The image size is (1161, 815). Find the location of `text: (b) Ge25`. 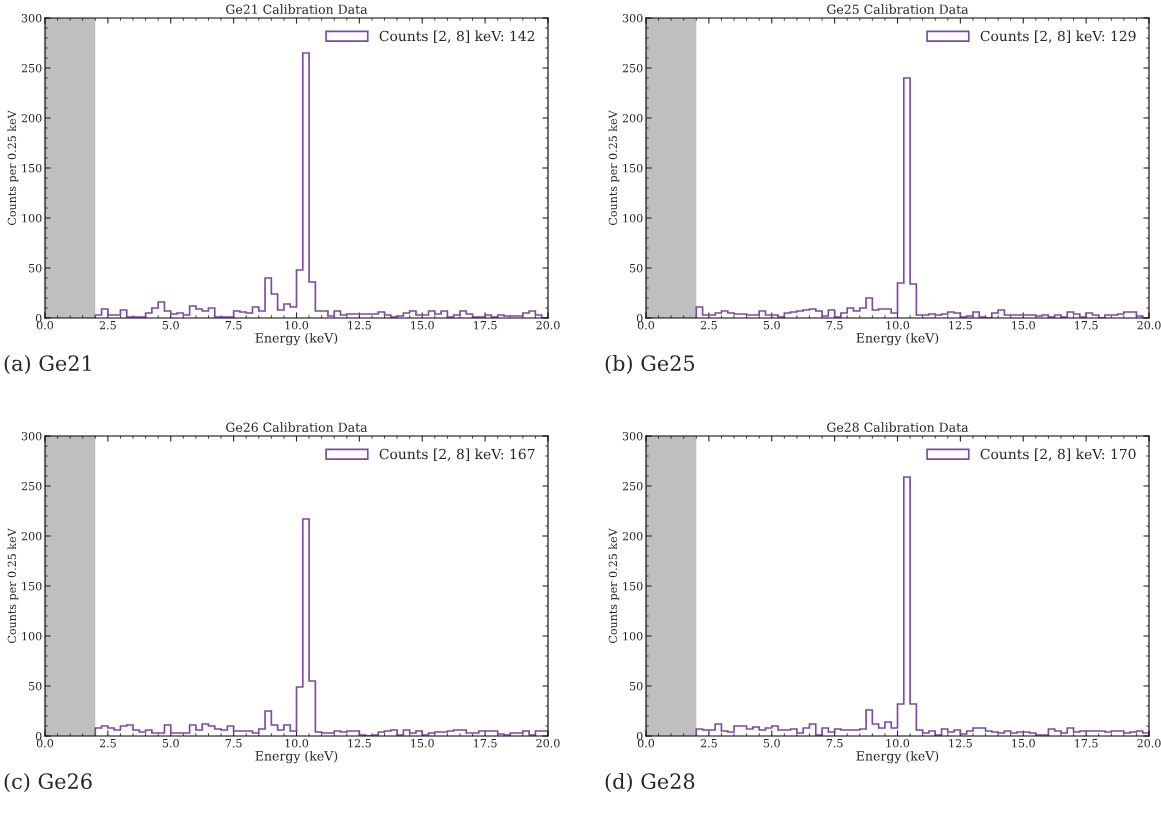

text: (b) Ge25 is located at coordinates (650, 364).